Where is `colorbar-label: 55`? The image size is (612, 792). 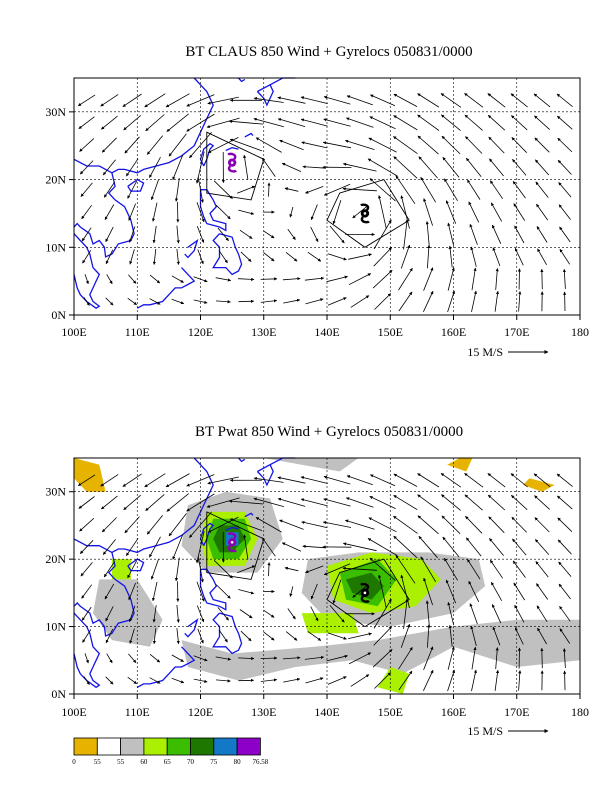
colorbar-label: 55 is located at coordinates (98, 762).